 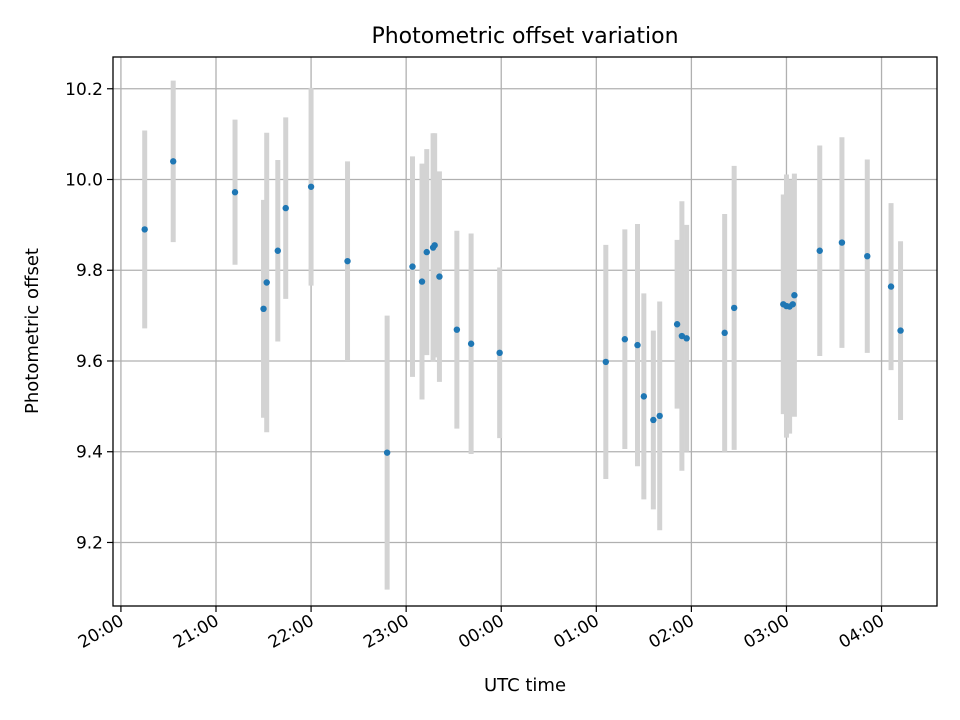 I want to click on y-tick-label: 10.2, so click(x=84, y=90).